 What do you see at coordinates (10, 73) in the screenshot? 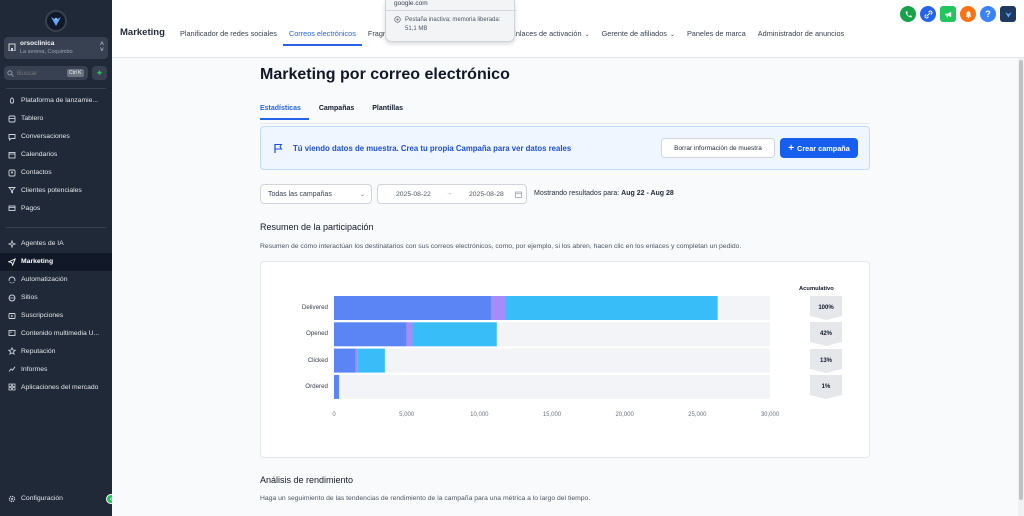
I see `search-icon` at bounding box center [10, 73].